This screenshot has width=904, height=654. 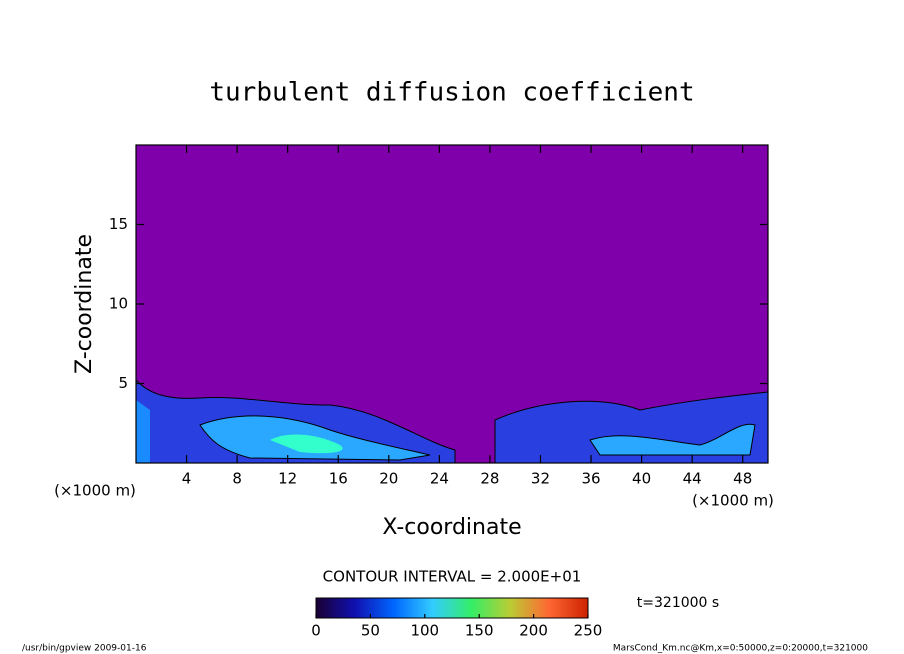 What do you see at coordinates (489, 479) in the screenshot?
I see `x-tick-label: 28` at bounding box center [489, 479].